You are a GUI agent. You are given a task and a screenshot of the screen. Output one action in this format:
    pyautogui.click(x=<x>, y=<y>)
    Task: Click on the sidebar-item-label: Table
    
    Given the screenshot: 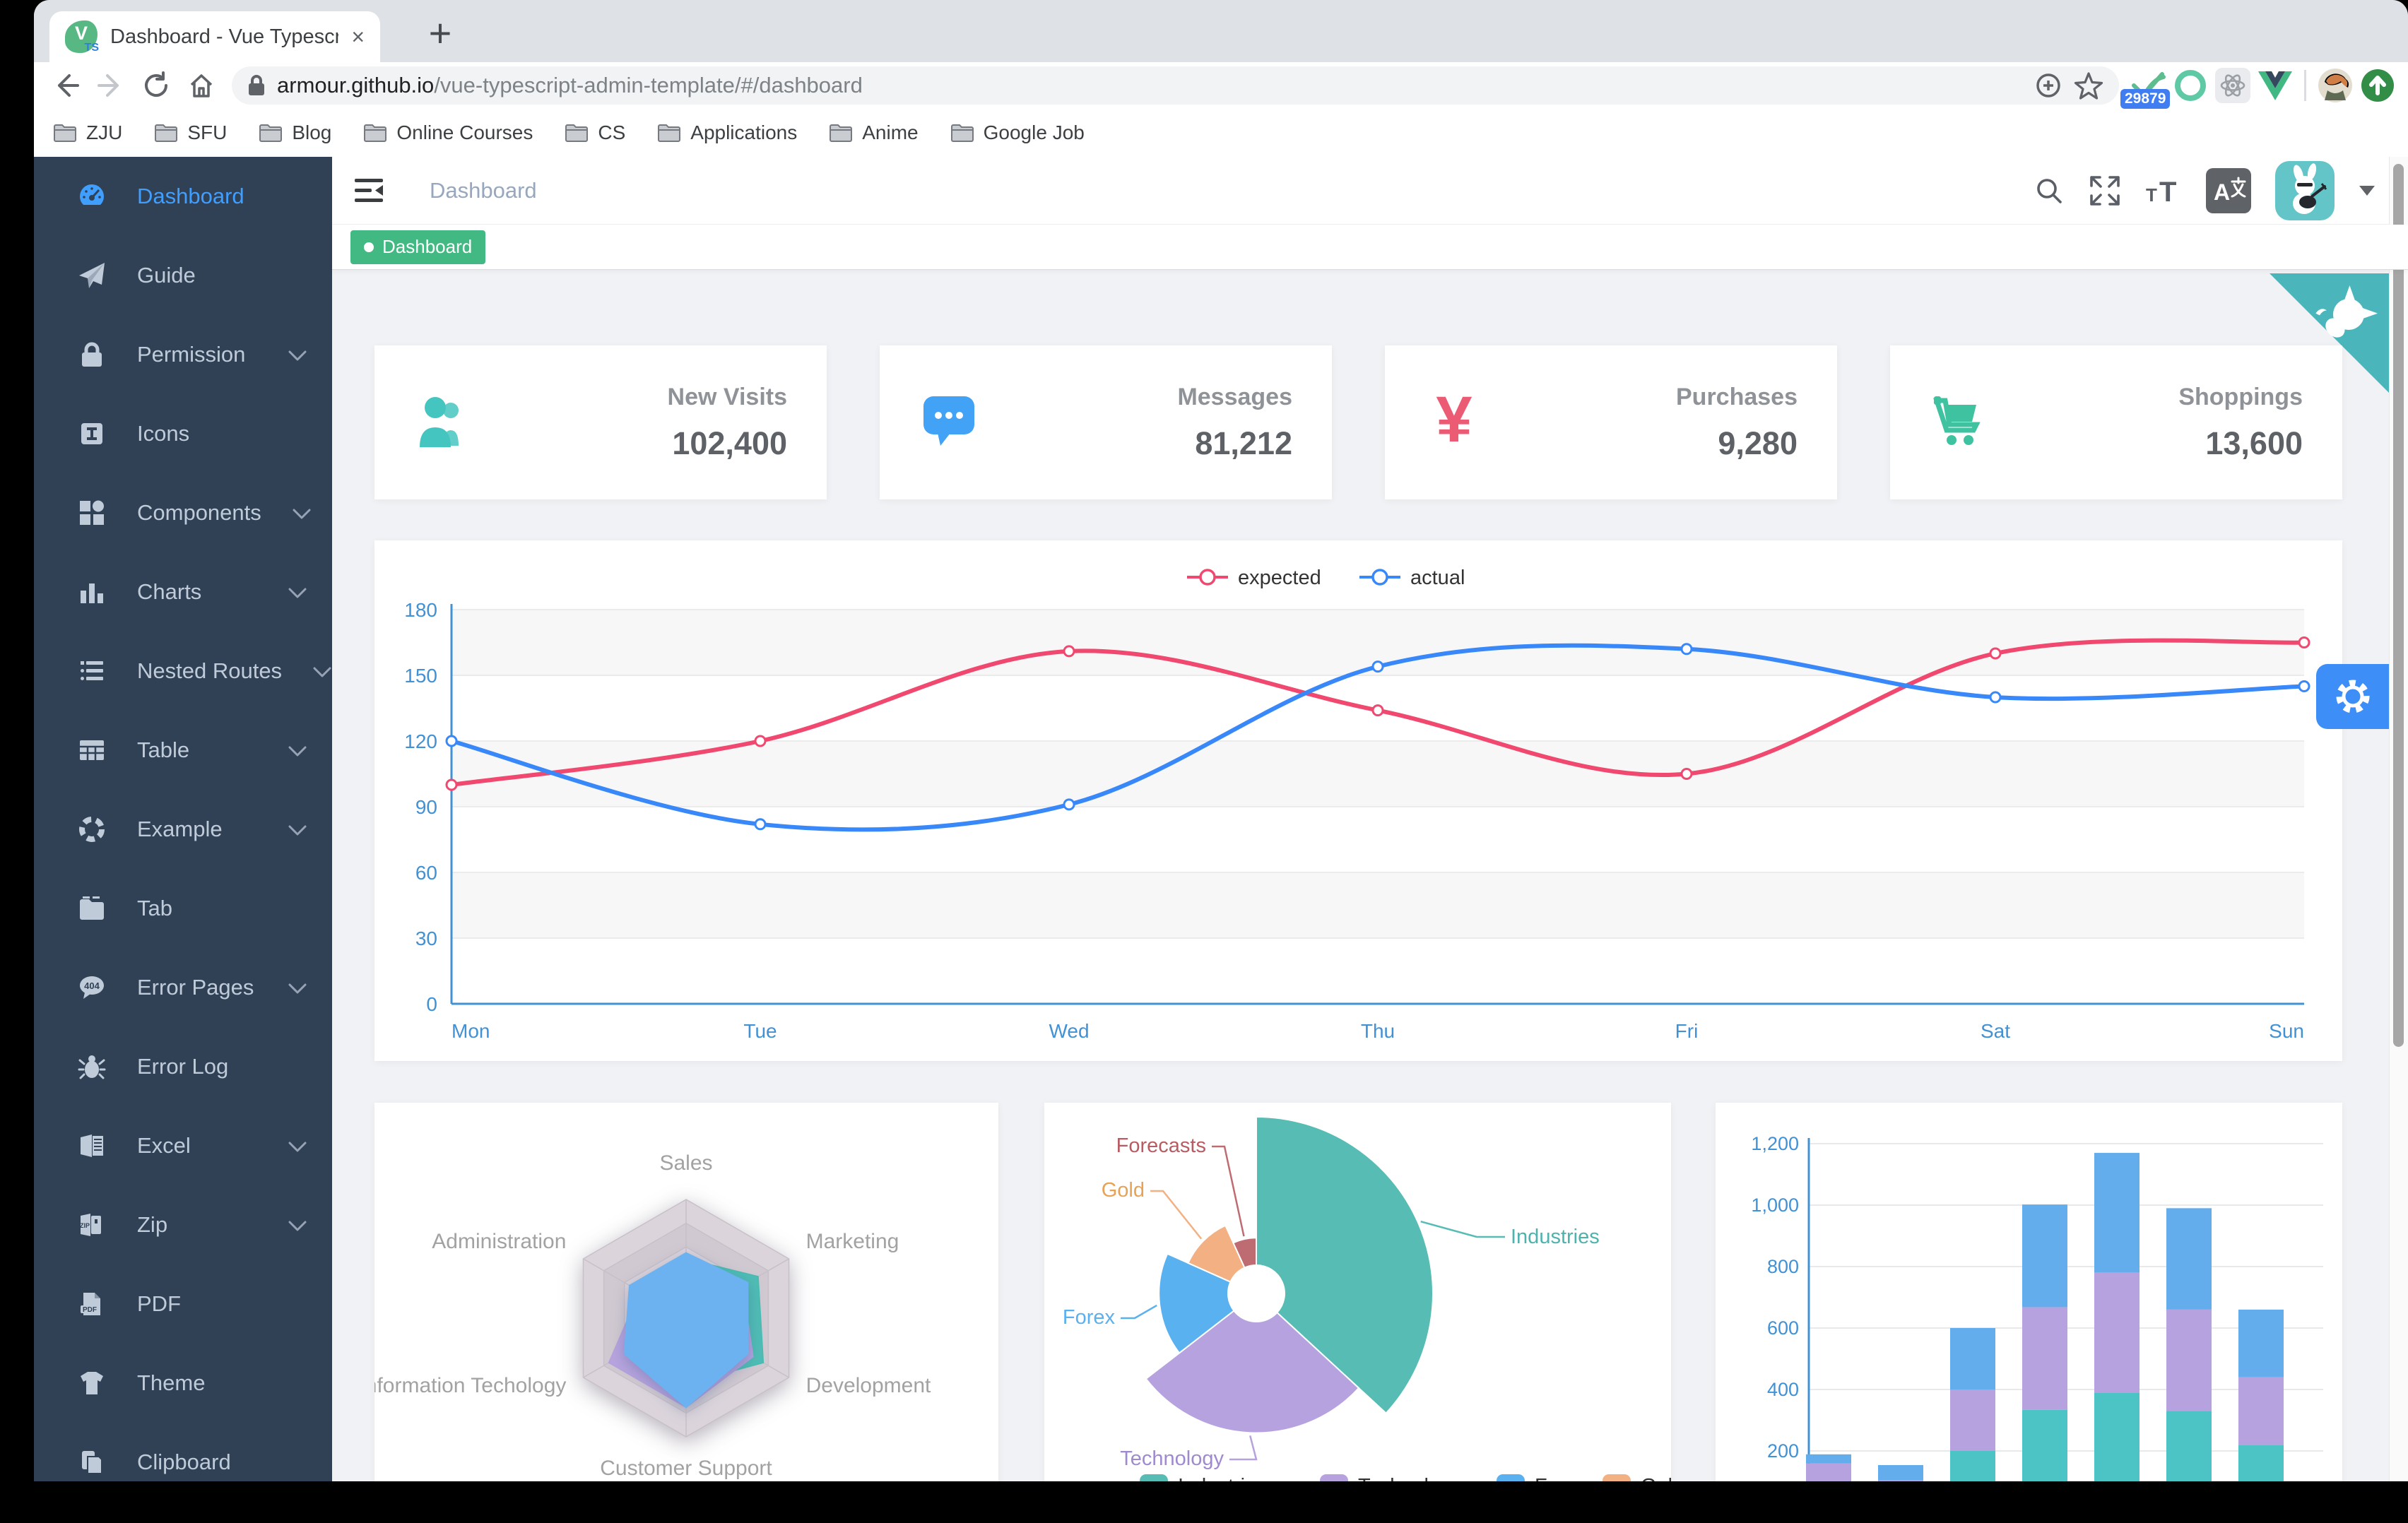 What is the action you would take?
    pyautogui.click(x=163, y=749)
    